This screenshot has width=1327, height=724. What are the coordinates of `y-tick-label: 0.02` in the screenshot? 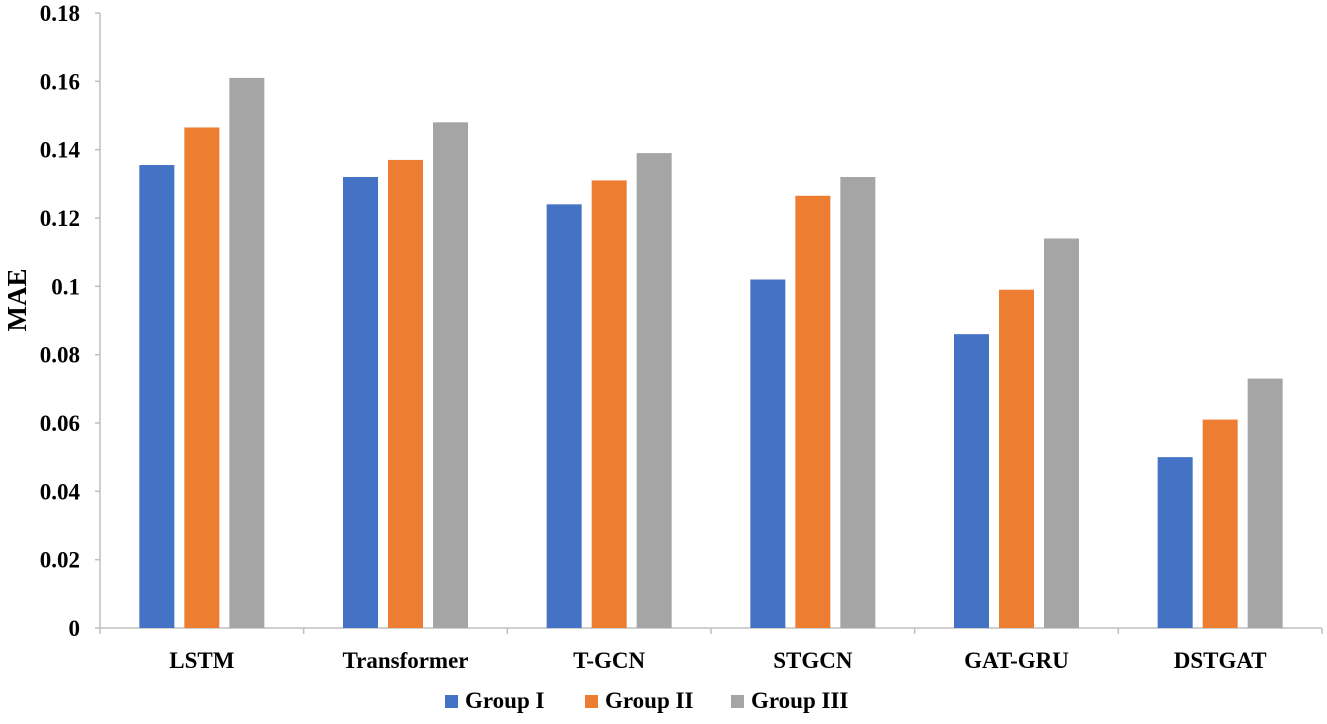 It's located at (60, 560).